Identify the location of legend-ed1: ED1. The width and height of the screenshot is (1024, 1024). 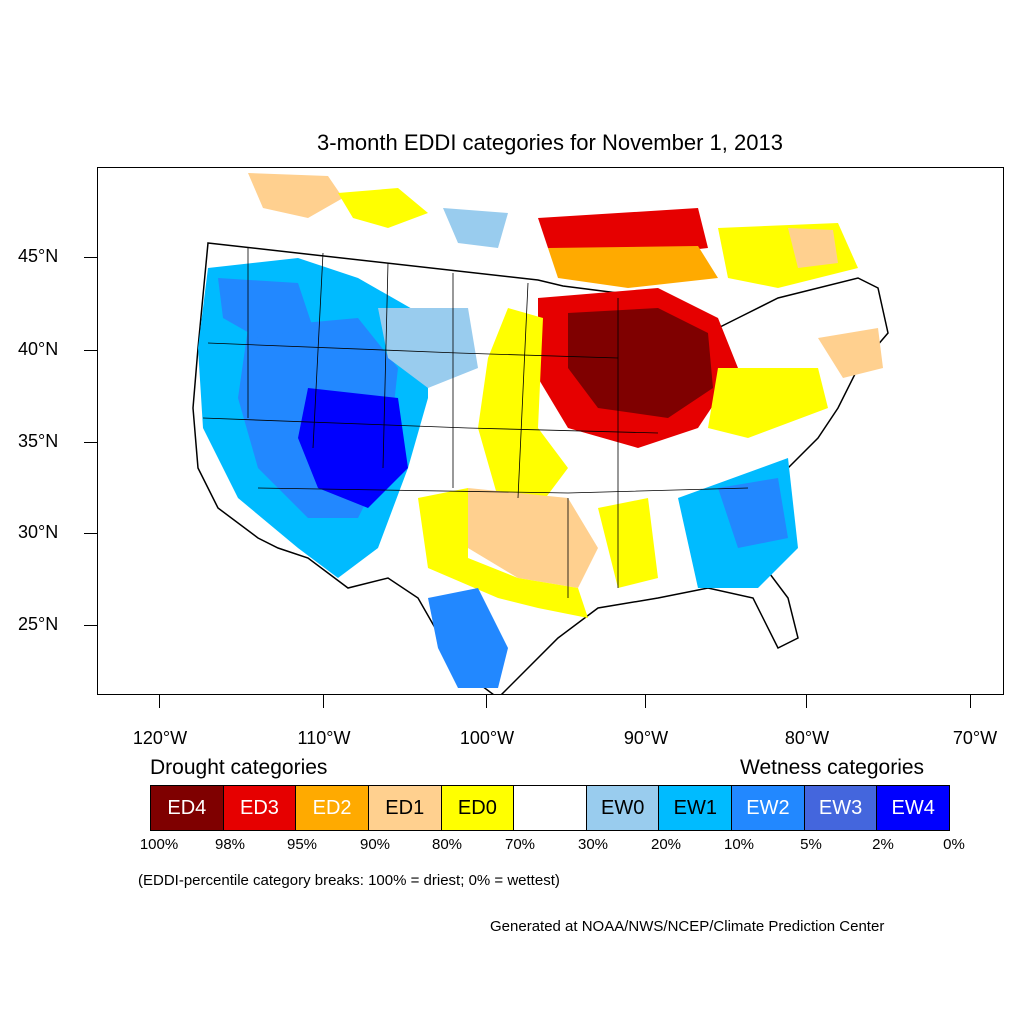
(405, 808).